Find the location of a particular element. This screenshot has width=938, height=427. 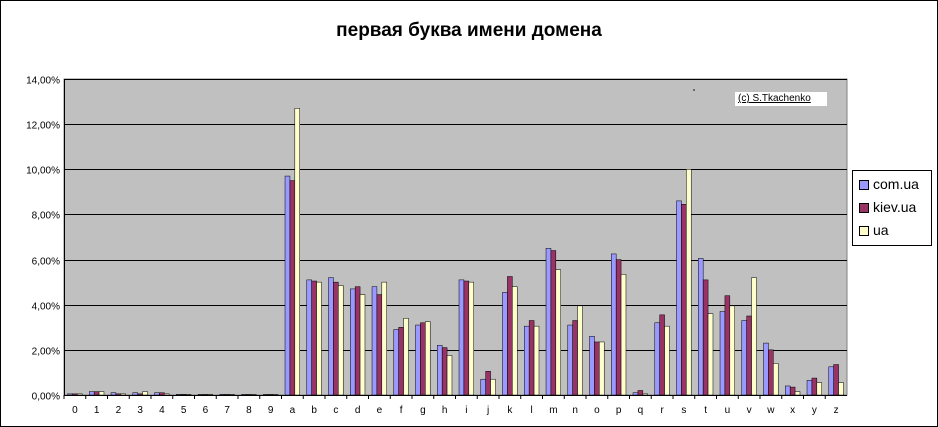

x-tick-label: n is located at coordinates (575, 410).